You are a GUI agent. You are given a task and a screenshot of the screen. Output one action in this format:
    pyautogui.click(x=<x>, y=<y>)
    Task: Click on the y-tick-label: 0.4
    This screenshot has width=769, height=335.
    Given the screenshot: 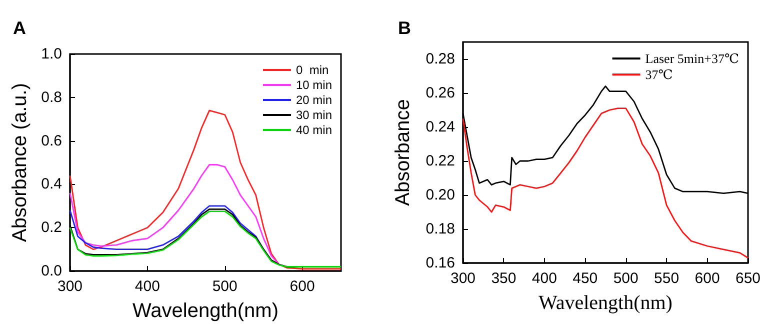 What is the action you would take?
    pyautogui.click(x=51, y=184)
    